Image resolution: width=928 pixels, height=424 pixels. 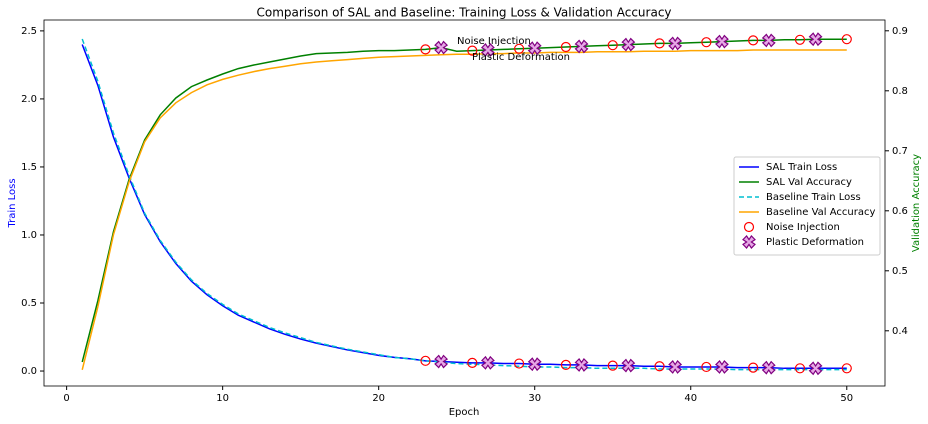 I want to click on x-tick-label: 20, so click(x=378, y=398).